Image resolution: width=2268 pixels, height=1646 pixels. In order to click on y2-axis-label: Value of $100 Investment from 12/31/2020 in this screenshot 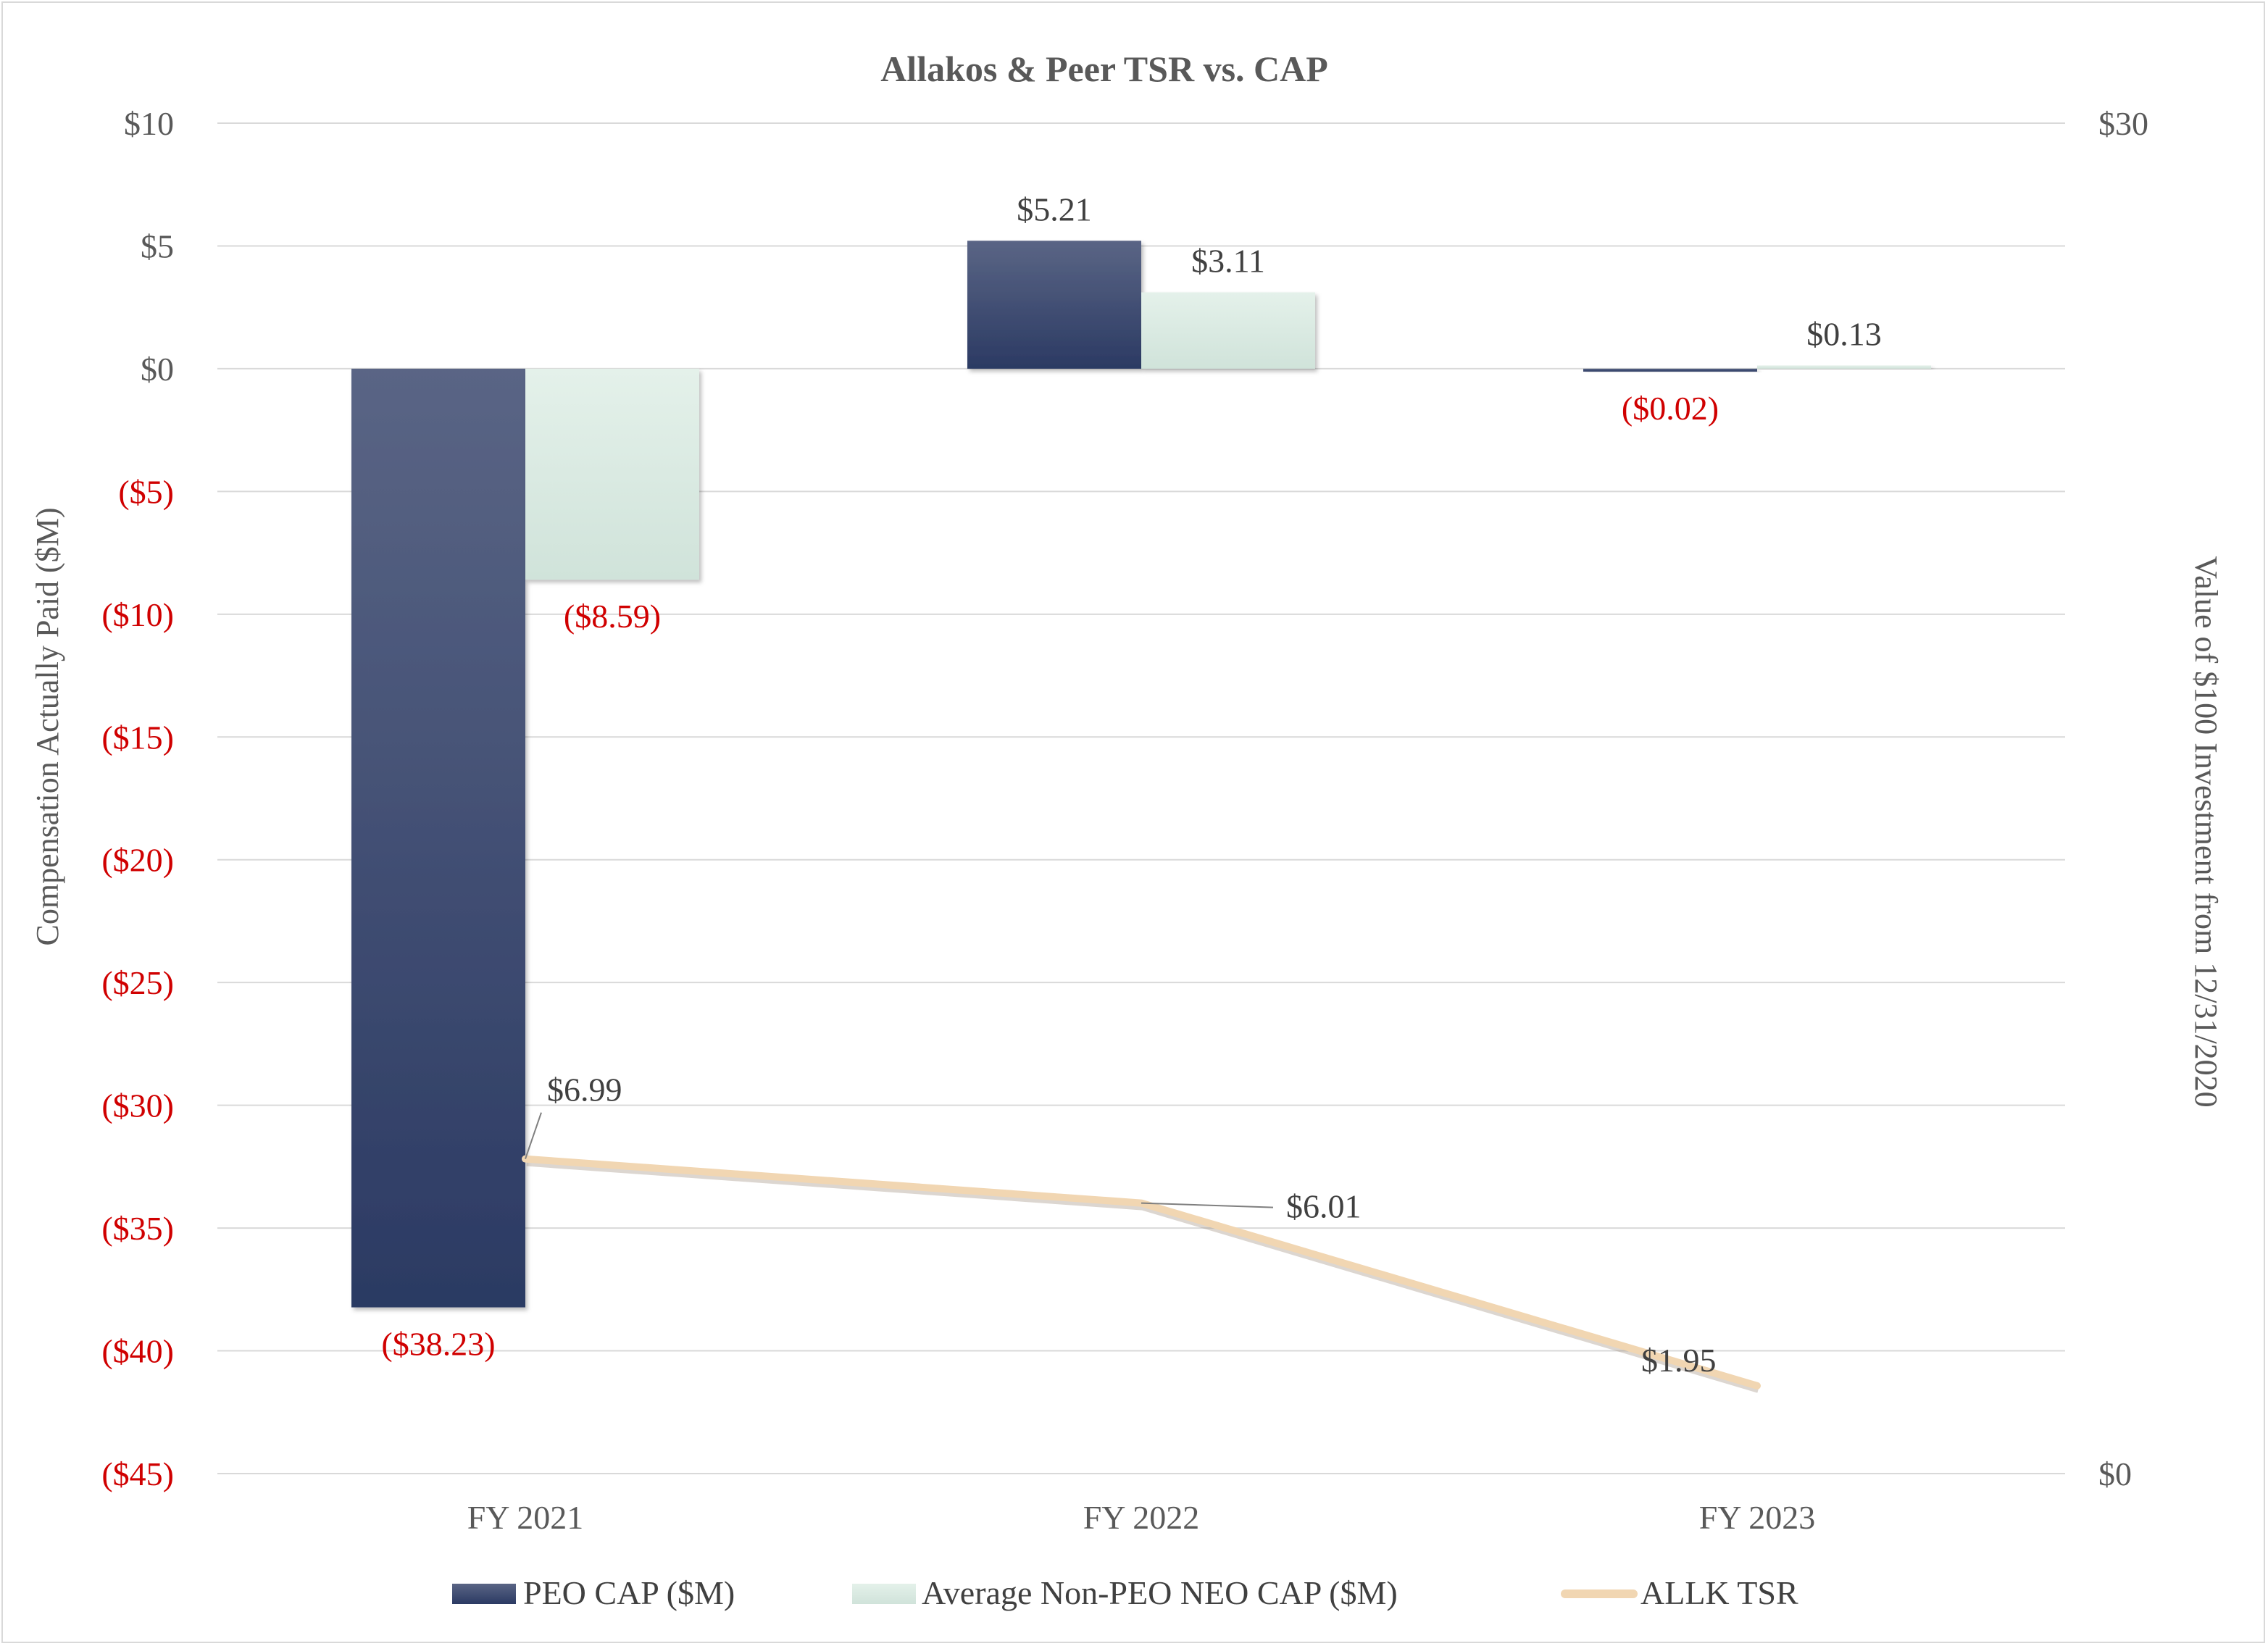, I will do `click(2206, 831)`.